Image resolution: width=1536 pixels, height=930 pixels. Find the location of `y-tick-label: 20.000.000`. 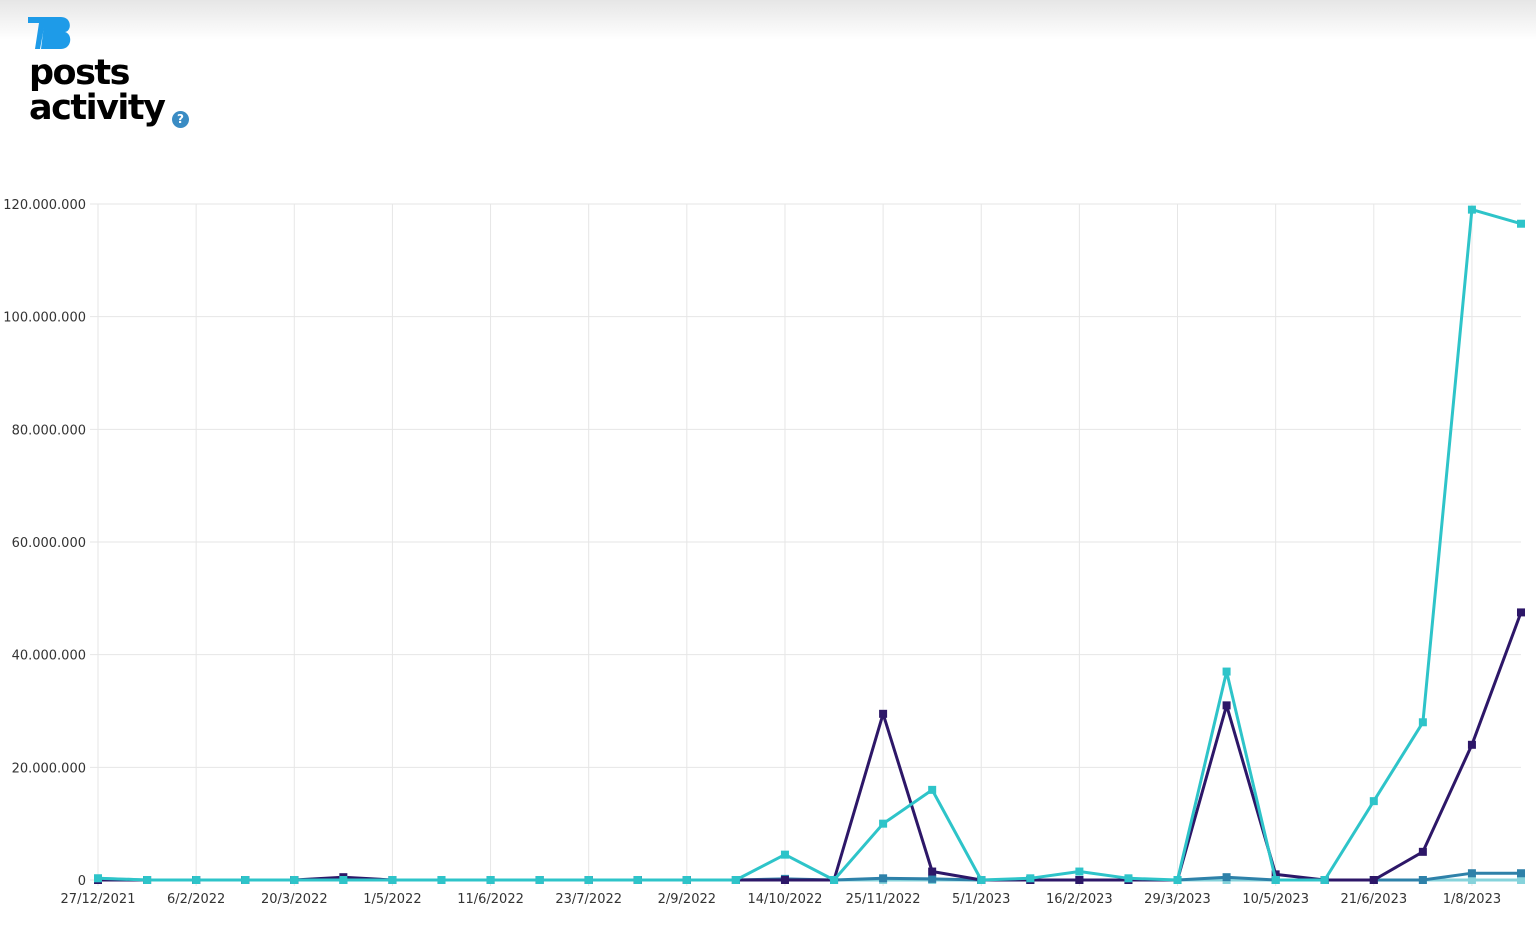

y-tick-label: 20.000.000 is located at coordinates (49, 768).